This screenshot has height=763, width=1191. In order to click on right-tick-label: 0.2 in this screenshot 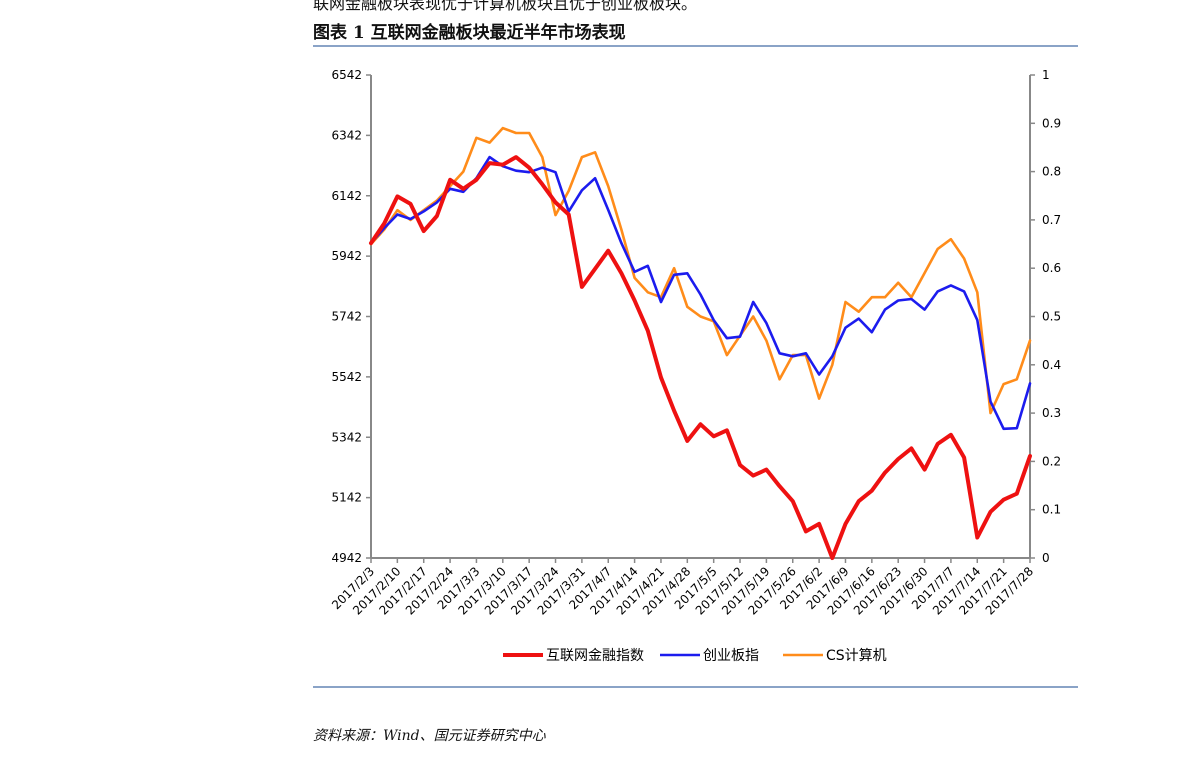, I will do `click(1051, 461)`.